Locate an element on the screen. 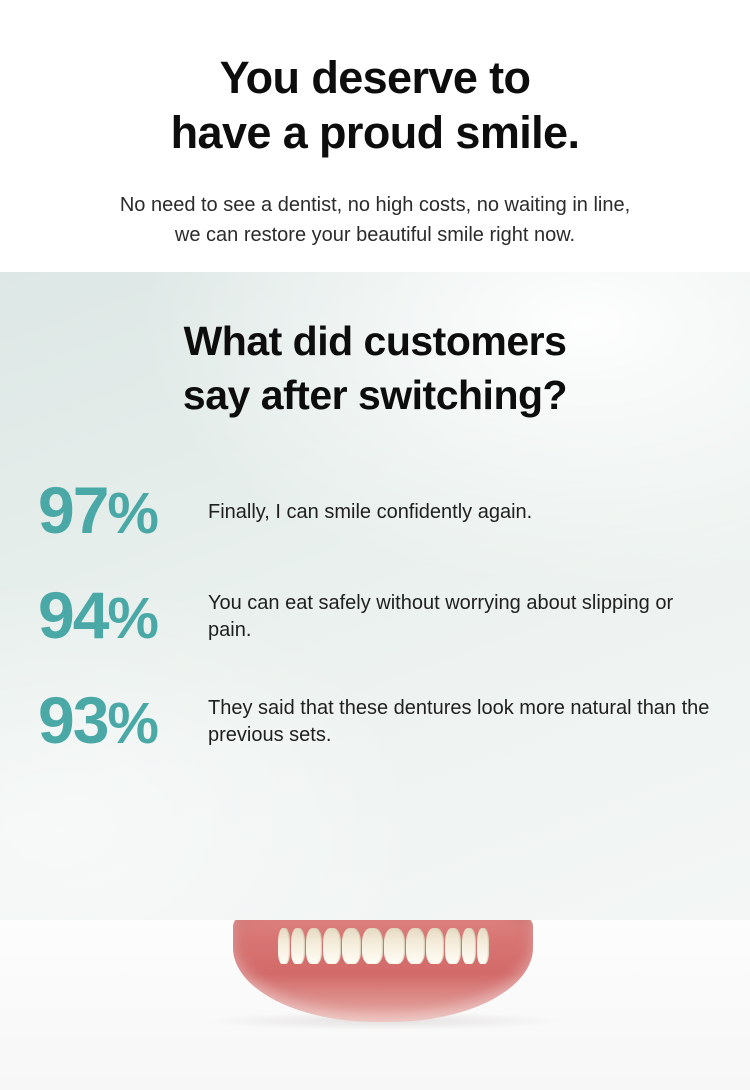 The image size is (750, 1090). dentures-image is located at coordinates (383, 971).